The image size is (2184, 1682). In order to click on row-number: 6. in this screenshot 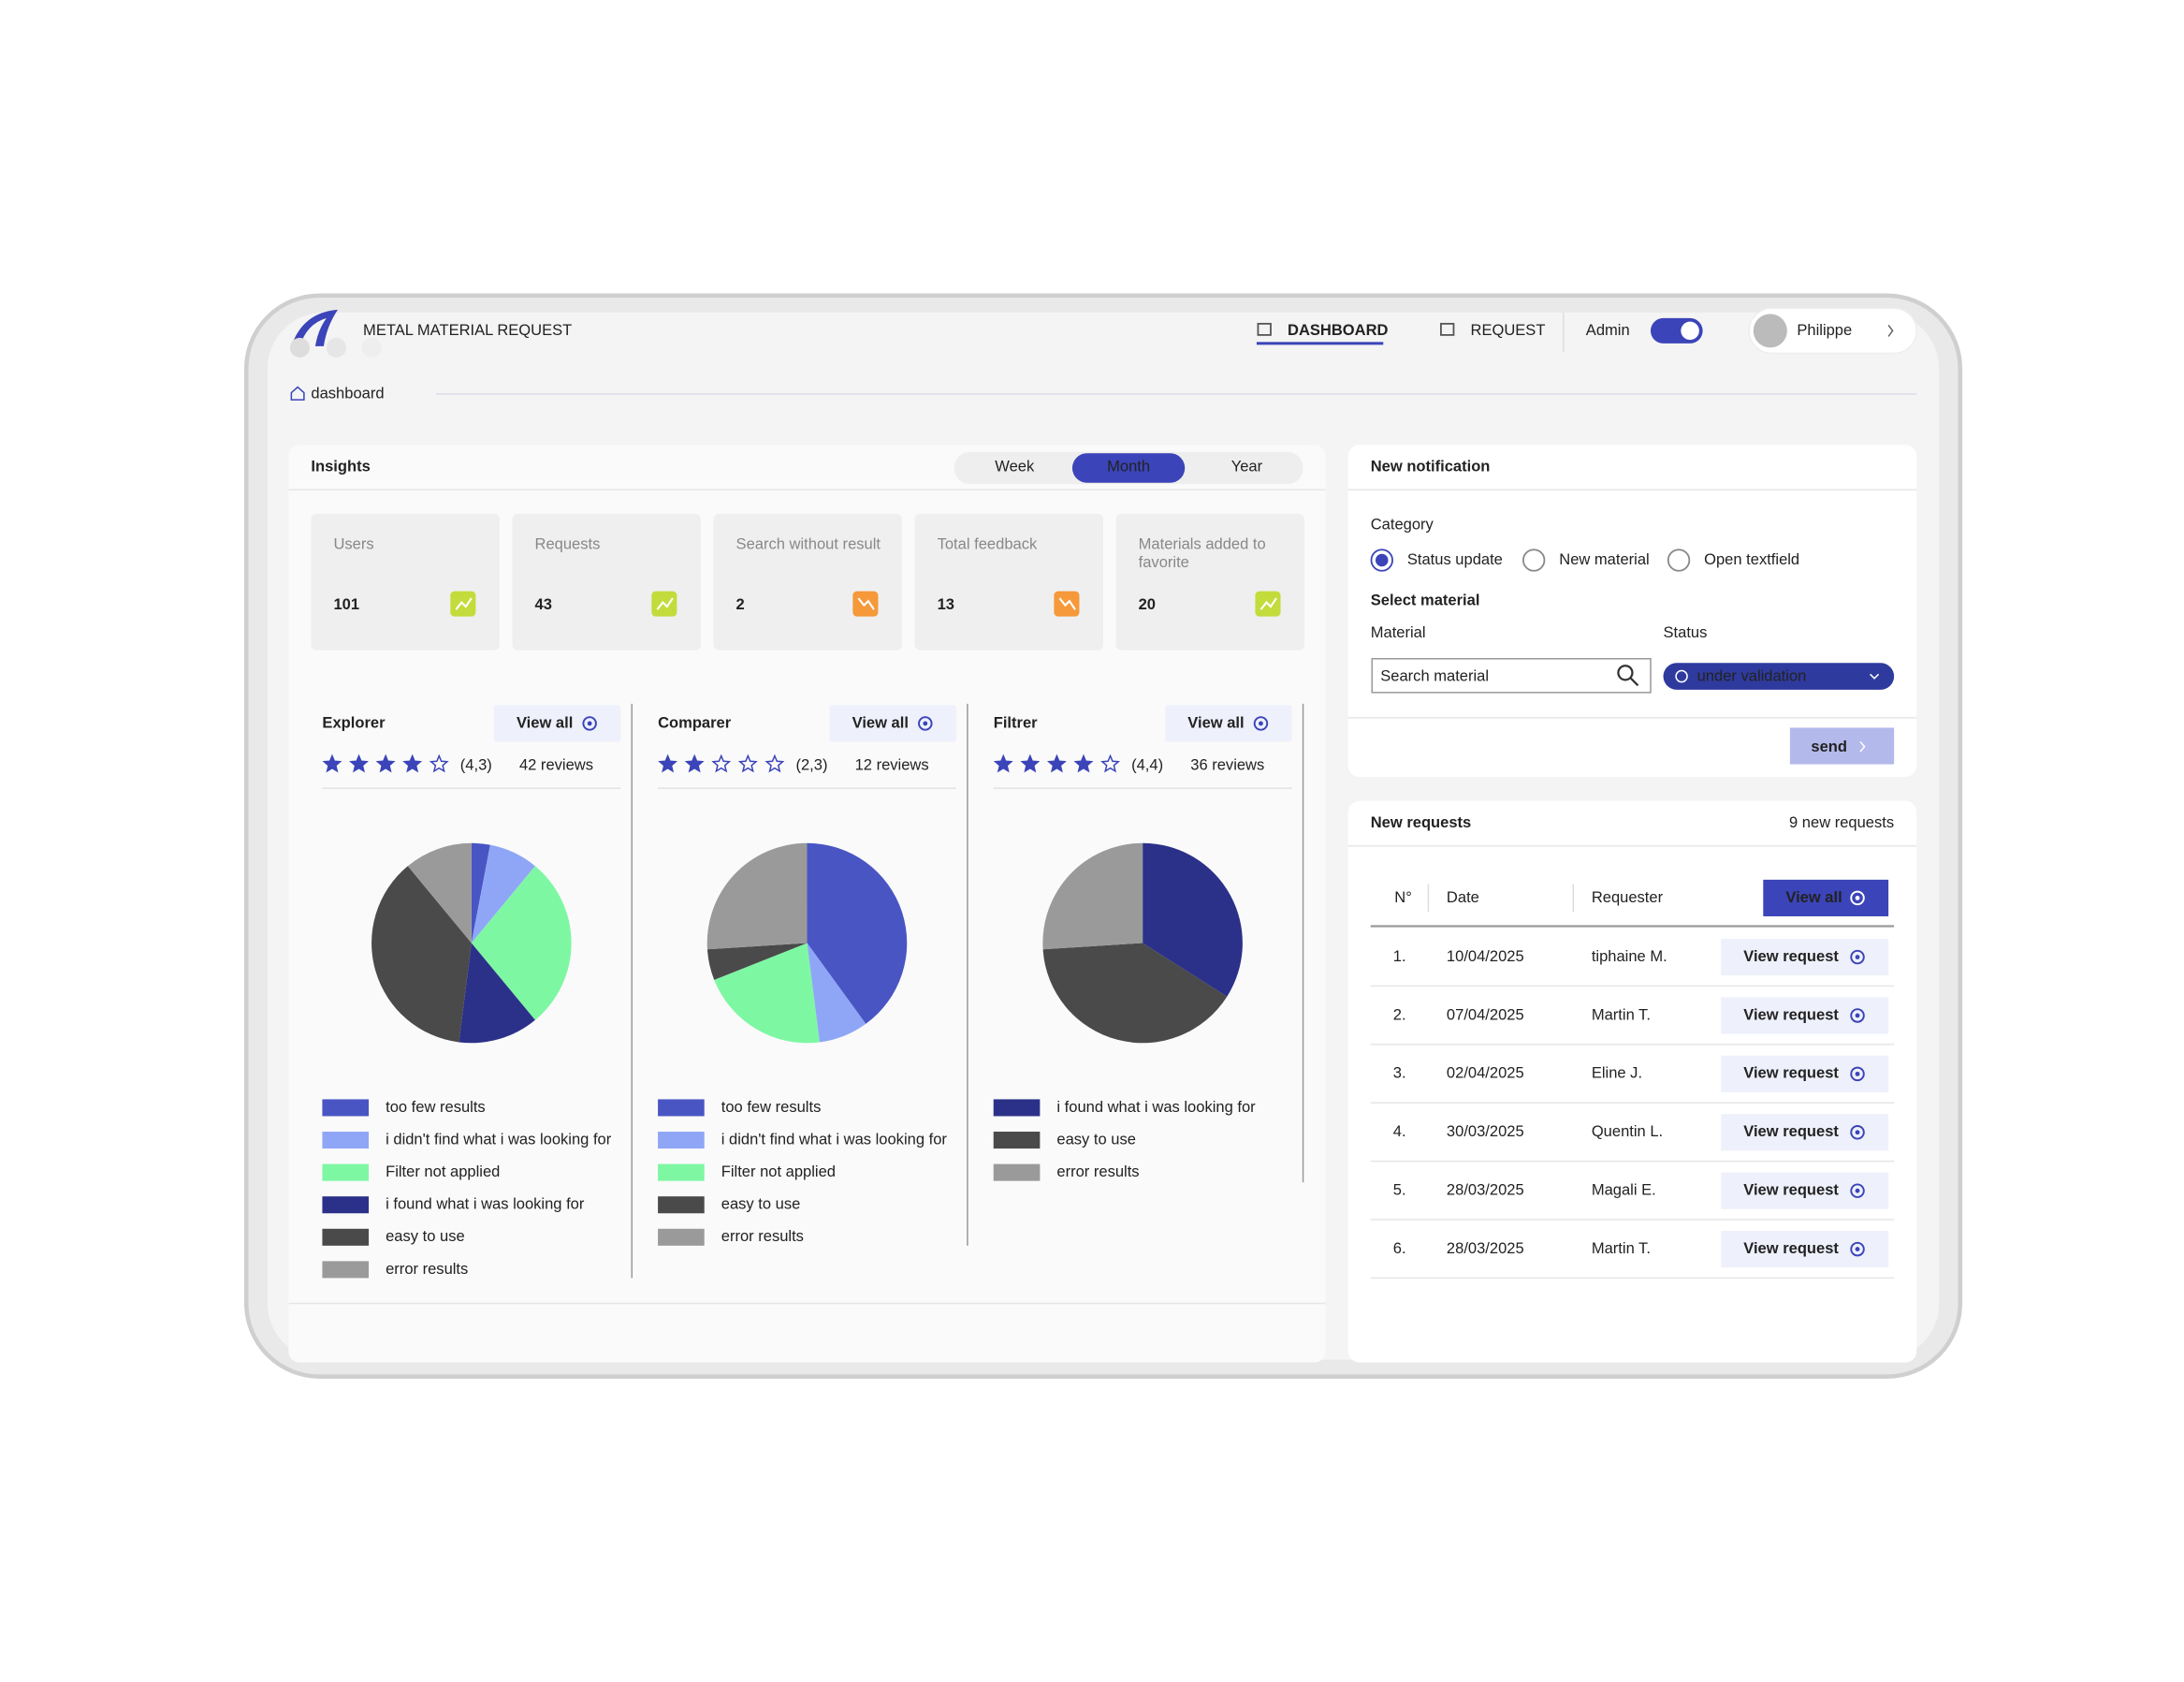, I will do `click(1400, 1248)`.